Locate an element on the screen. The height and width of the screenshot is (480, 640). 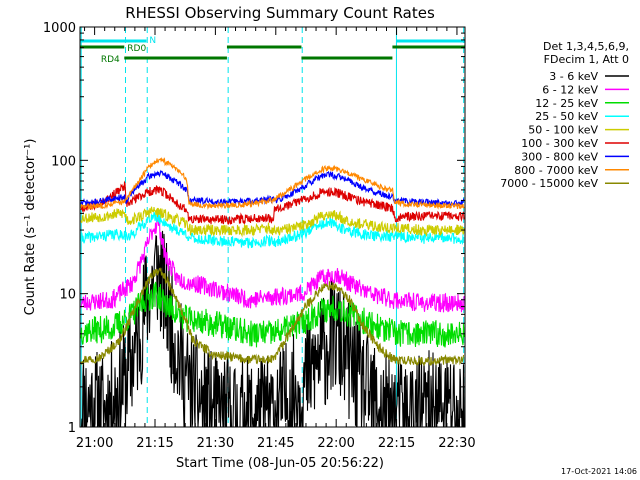
legend-label-6: 100 - 300 keV is located at coordinates (559, 143).